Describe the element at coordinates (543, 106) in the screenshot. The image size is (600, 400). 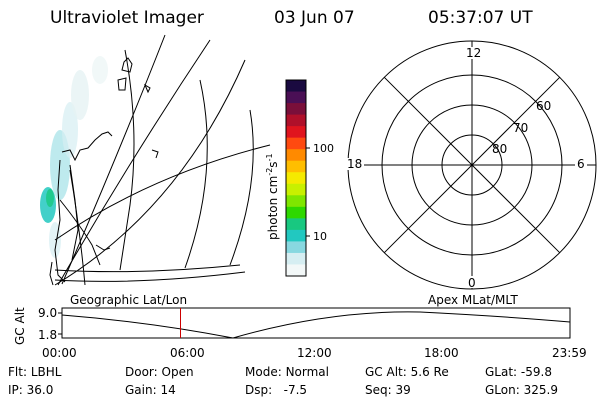
I see `lat-label-60: 60` at that location.